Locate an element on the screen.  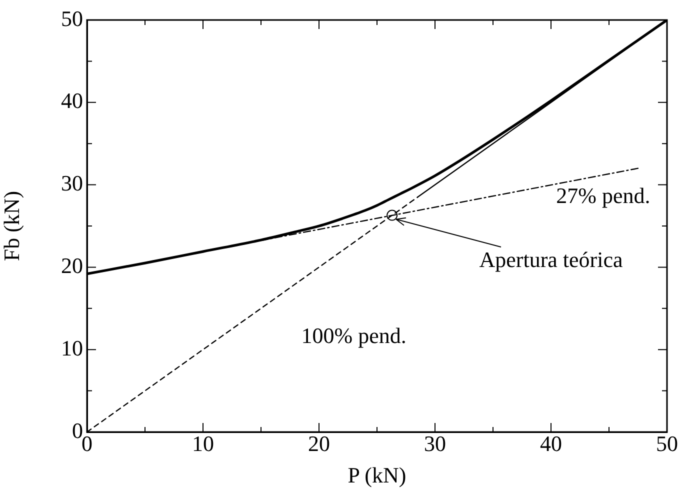
x-axis-title: P (kN) is located at coordinates (377, 475).